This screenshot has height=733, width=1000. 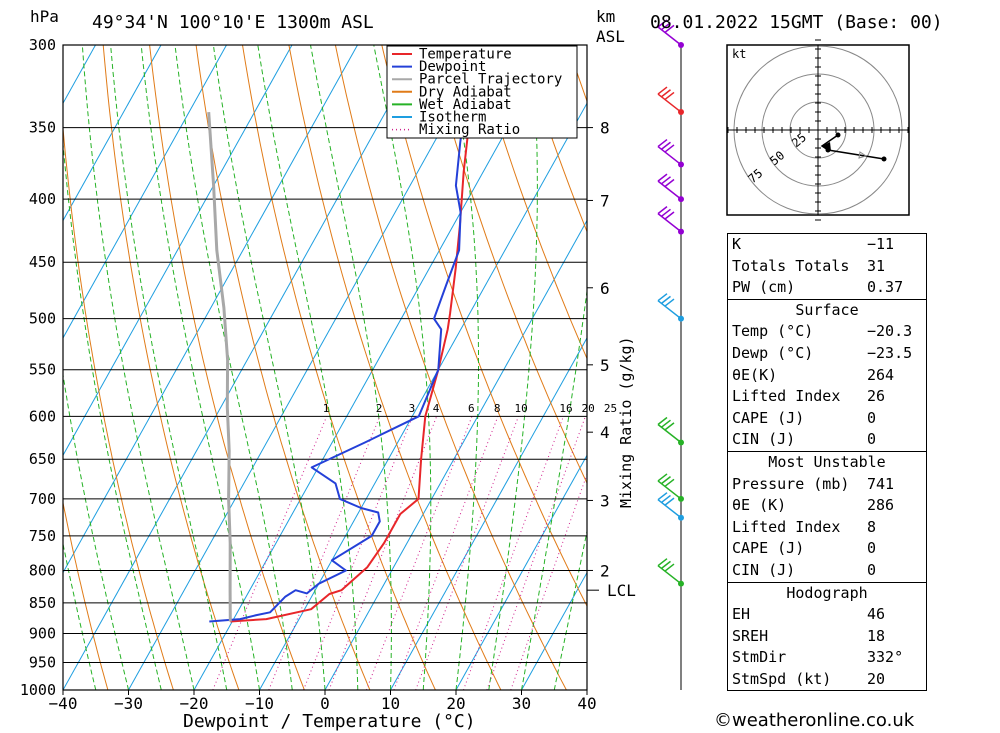 I want to click on mixing-ratio-label: 1, so click(x=326, y=408).